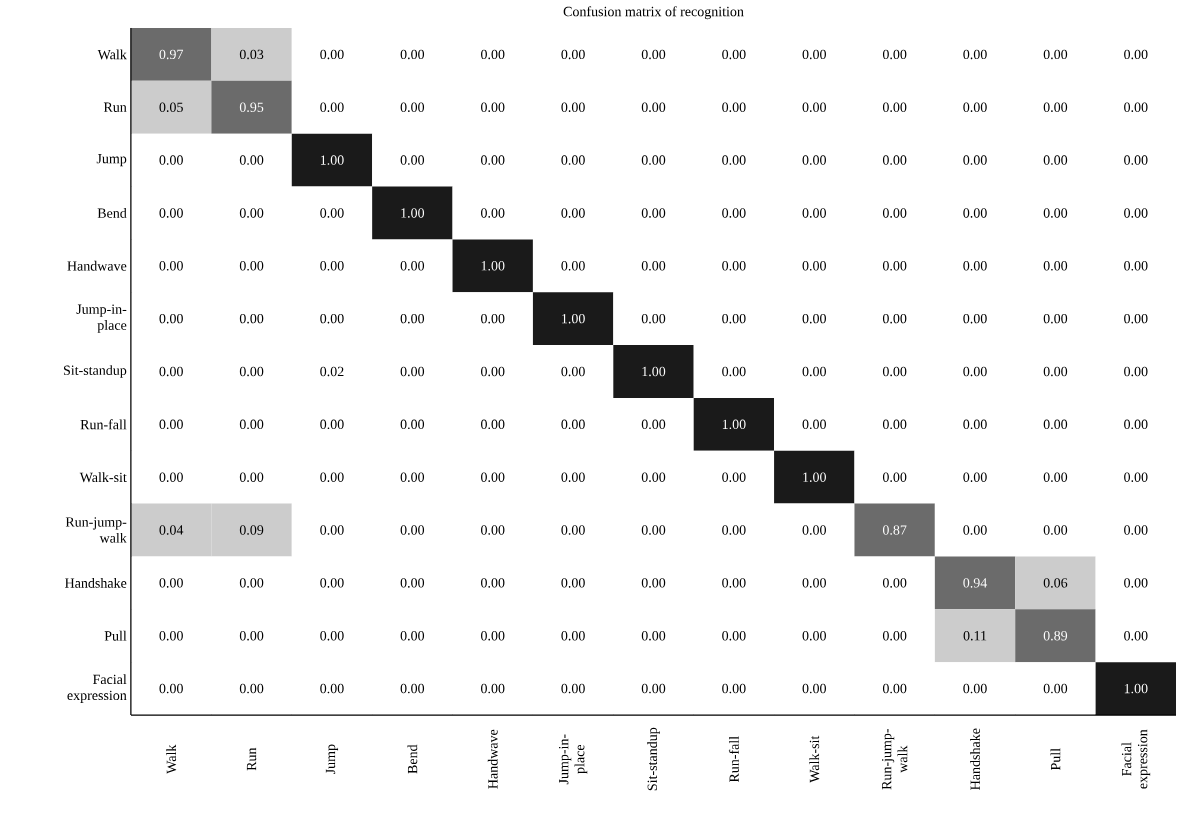 This screenshot has height=833, width=1194. I want to click on x-tick-label: Walk-sit, so click(814, 759).